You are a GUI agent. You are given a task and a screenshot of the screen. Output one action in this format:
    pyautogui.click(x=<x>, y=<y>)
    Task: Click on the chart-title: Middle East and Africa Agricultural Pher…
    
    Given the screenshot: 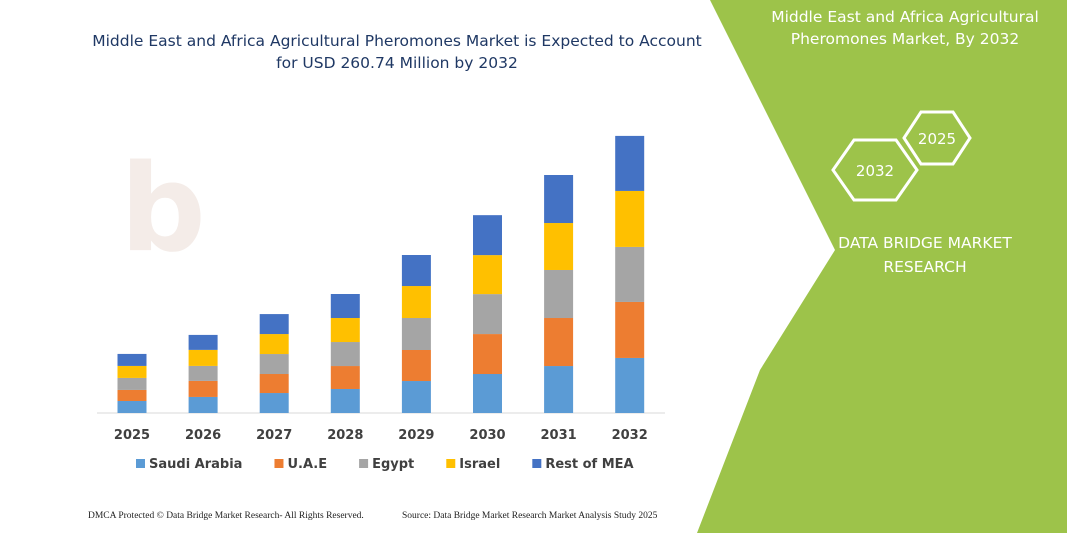 What is the action you would take?
    pyautogui.click(x=397, y=52)
    